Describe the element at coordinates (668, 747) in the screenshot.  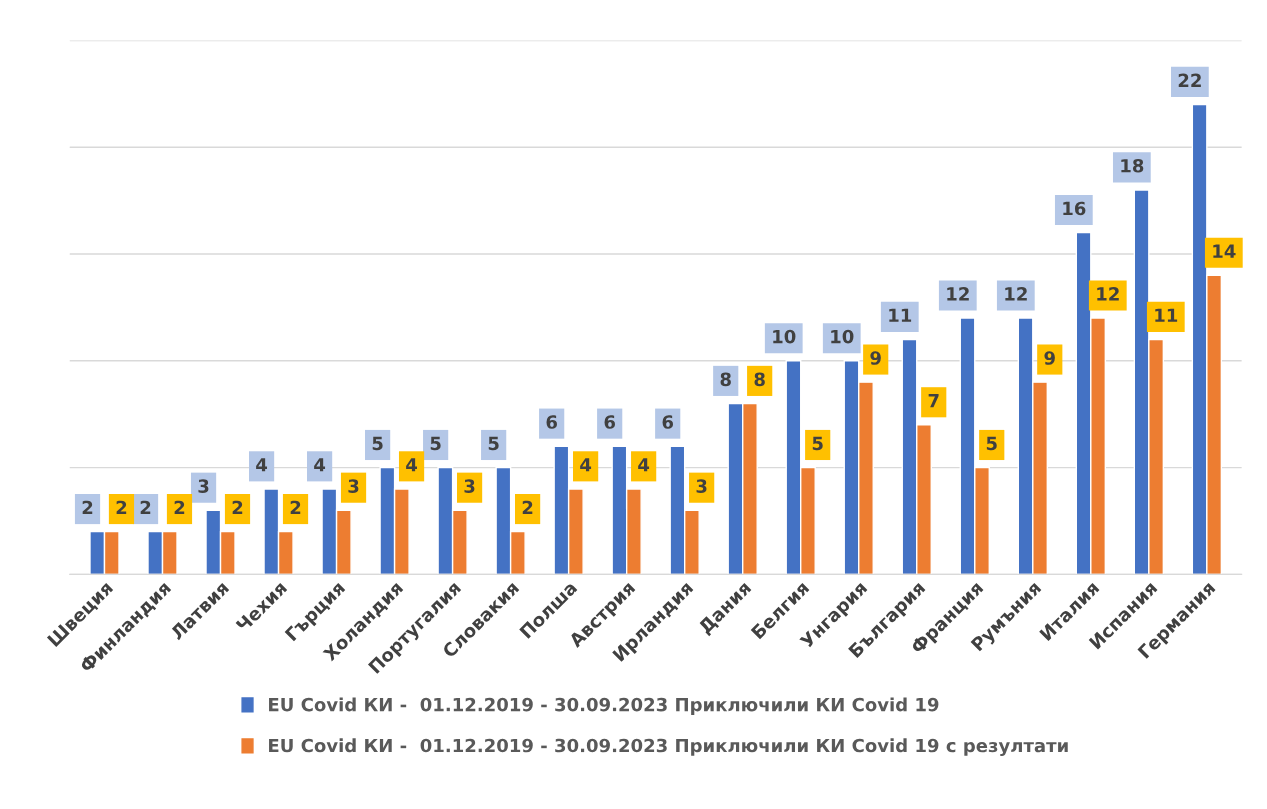
I see `legend-label: EU Covid КИ - 01.12.2019 - 30.09.2023 Приключили КИ Covid 19 с резултати` at that location.